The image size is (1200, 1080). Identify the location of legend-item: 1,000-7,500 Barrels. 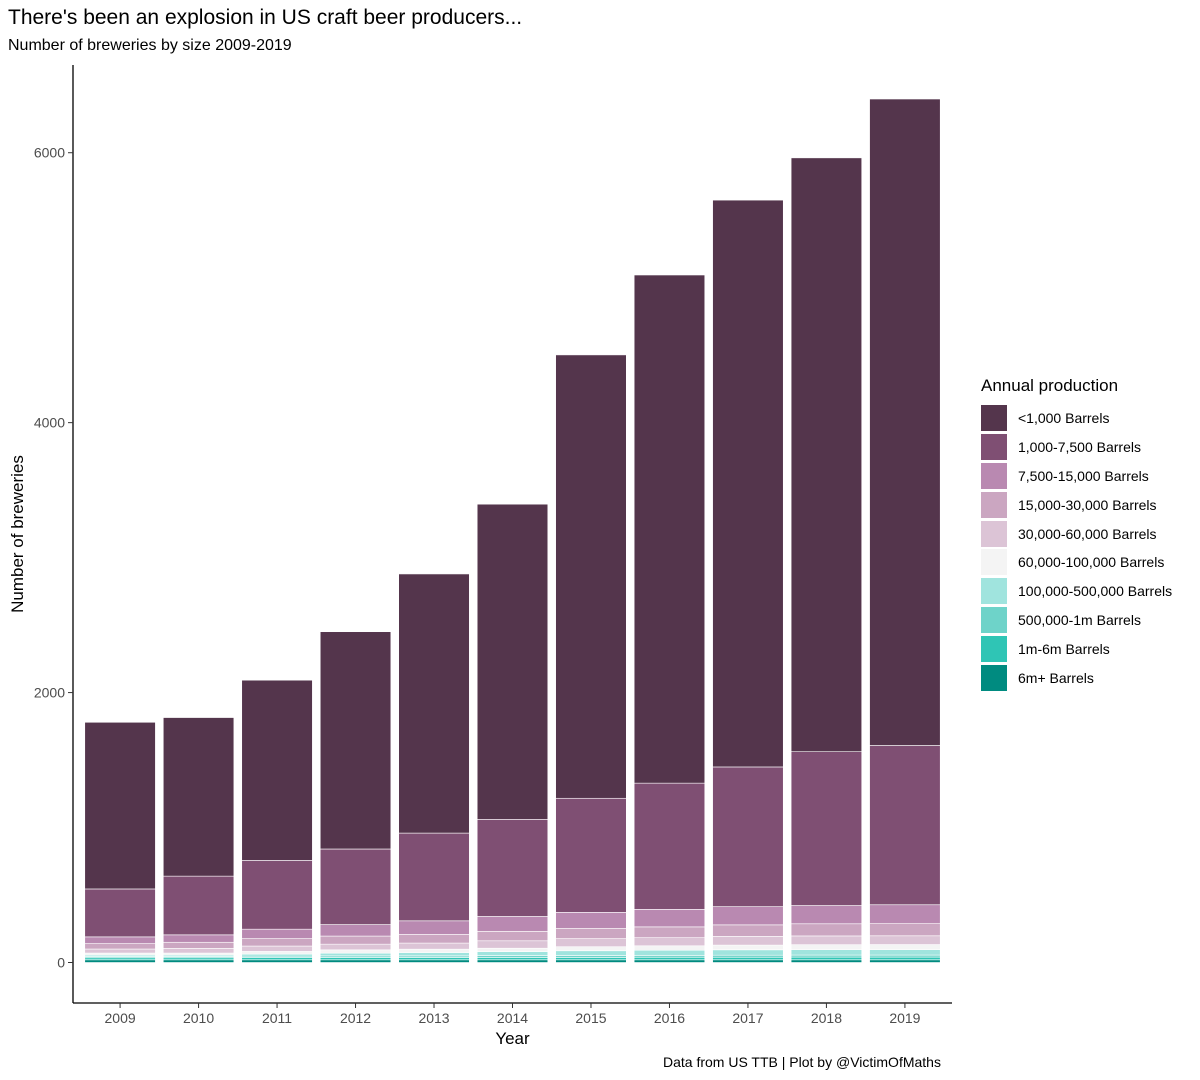
(1076, 447).